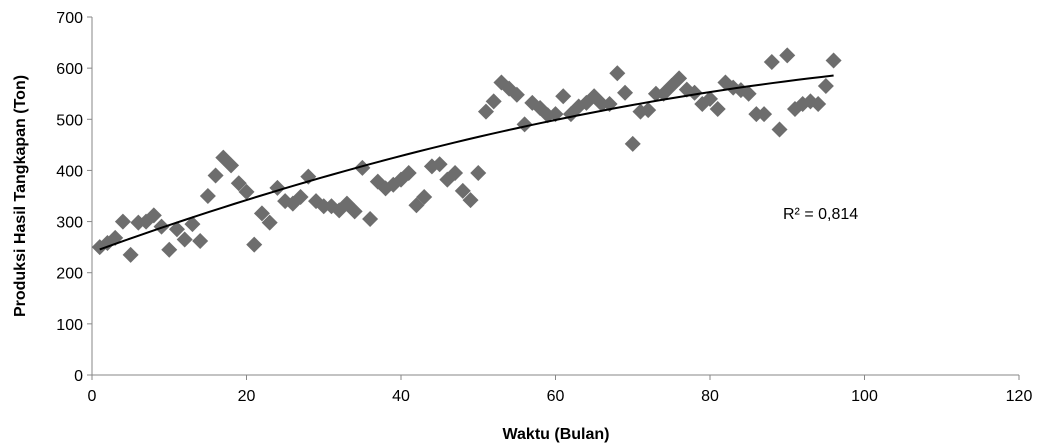 The height and width of the screenshot is (446, 1041). What do you see at coordinates (710, 396) in the screenshot?
I see `x-tick-label: 80` at bounding box center [710, 396].